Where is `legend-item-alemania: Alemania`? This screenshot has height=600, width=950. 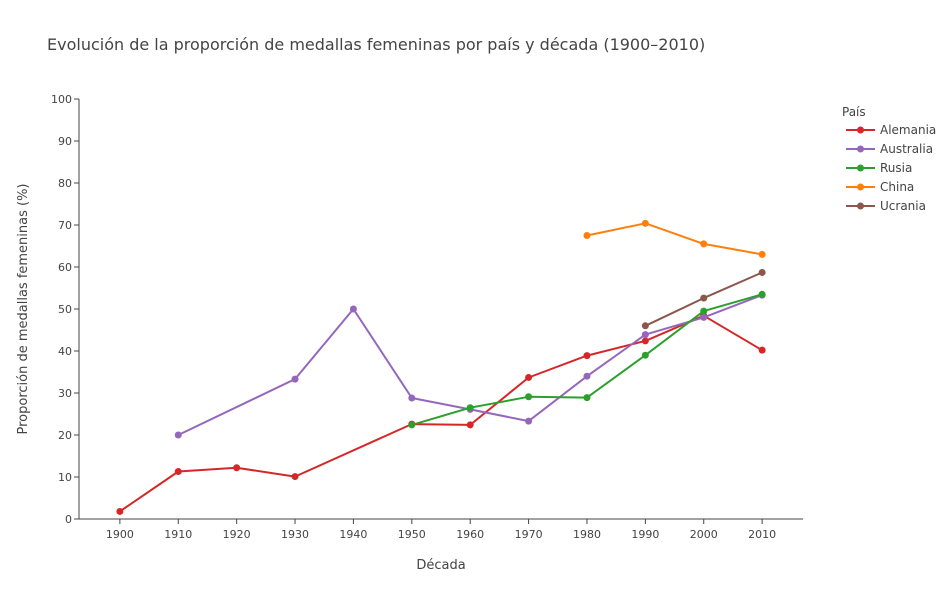 legend-item-alemania: Alemania is located at coordinates (891, 130).